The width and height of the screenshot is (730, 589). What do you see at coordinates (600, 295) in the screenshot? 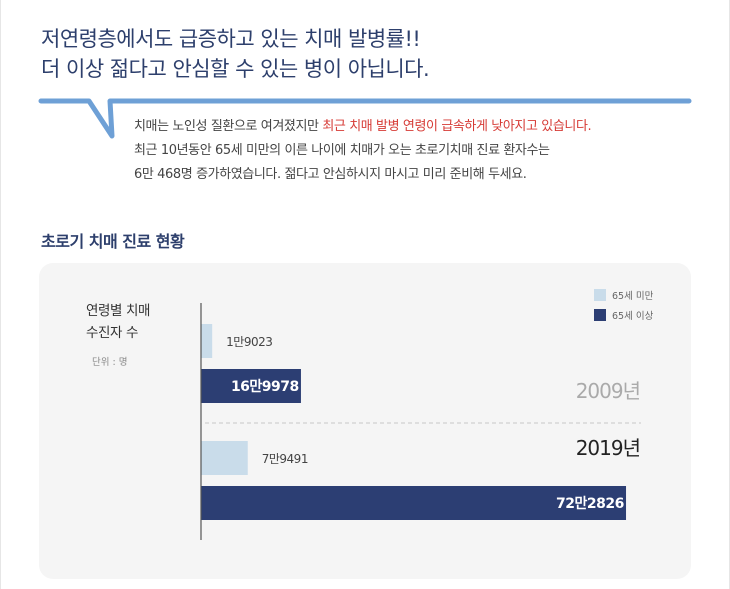
I see `legend-swatch-under65` at bounding box center [600, 295].